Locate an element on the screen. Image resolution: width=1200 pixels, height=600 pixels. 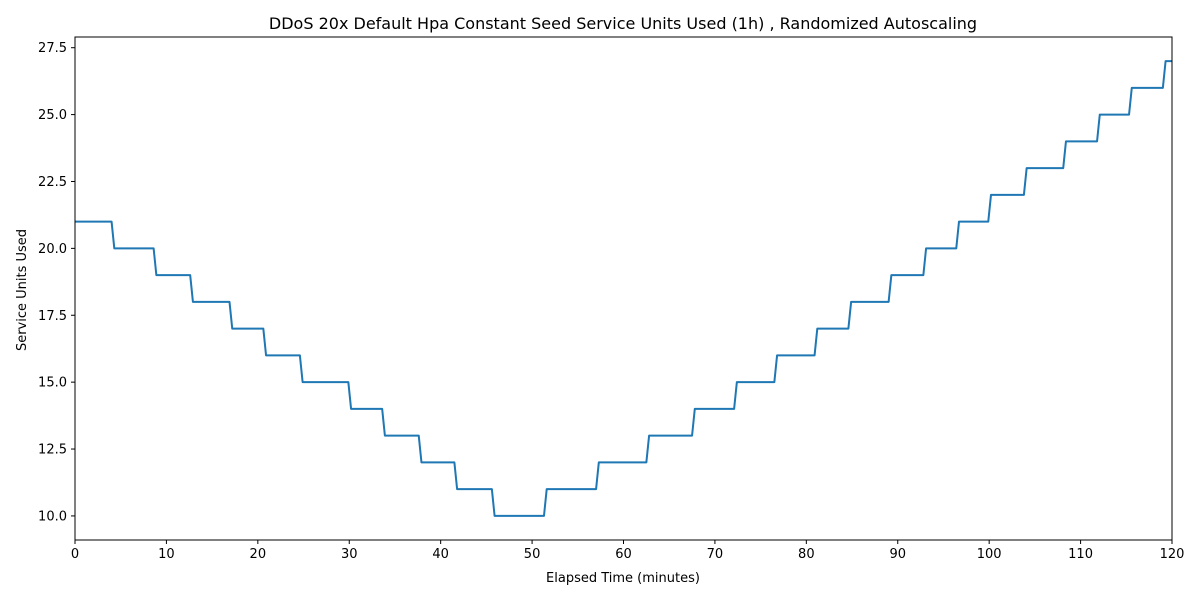
x-tick-label: 0 is located at coordinates (75, 554).